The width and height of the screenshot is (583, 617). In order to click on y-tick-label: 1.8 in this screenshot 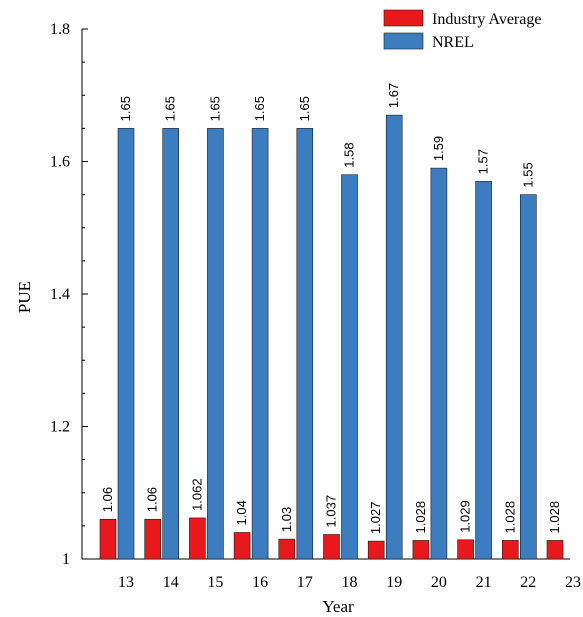, I will do `click(60, 29)`.